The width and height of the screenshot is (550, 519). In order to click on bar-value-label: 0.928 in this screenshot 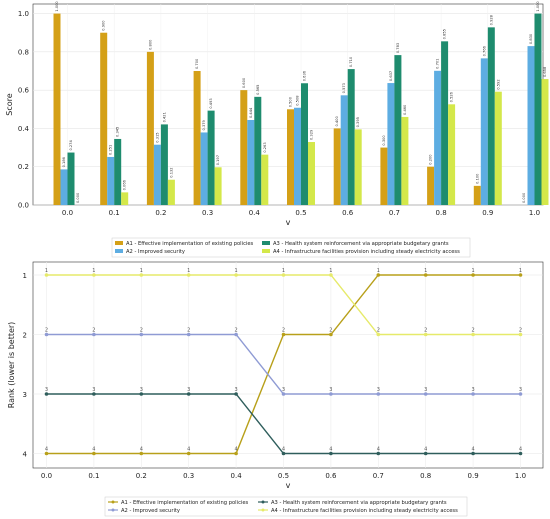, I will do `click(491, 19)`.